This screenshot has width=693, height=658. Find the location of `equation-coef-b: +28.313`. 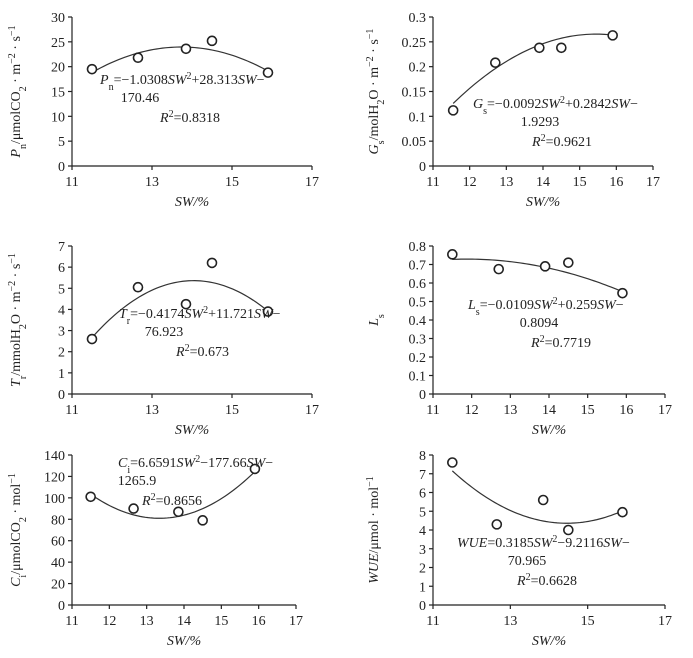

equation-coef-b: +28.313 is located at coordinates (215, 80).